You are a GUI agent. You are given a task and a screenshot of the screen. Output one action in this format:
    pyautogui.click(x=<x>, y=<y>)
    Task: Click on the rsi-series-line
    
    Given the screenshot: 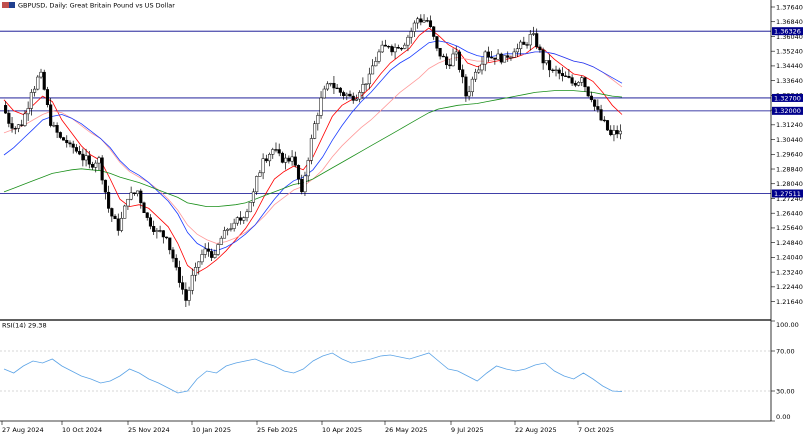 What is the action you would take?
    pyautogui.click(x=313, y=373)
    